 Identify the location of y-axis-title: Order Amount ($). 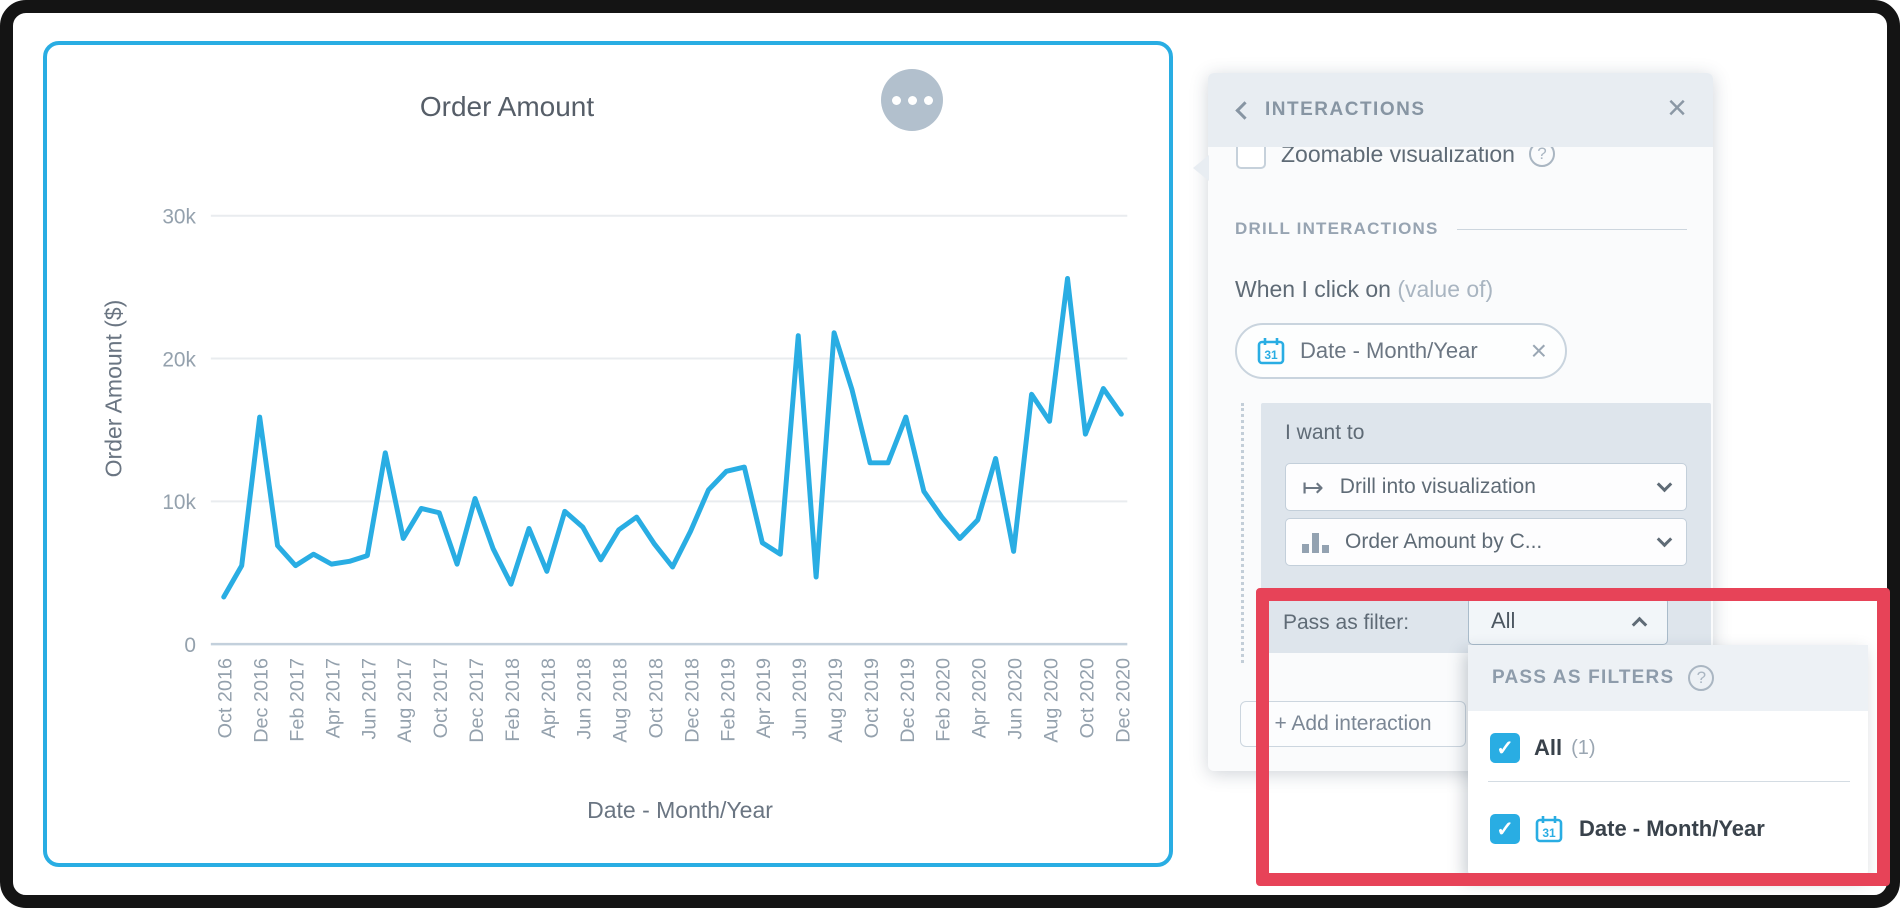
(113, 388).